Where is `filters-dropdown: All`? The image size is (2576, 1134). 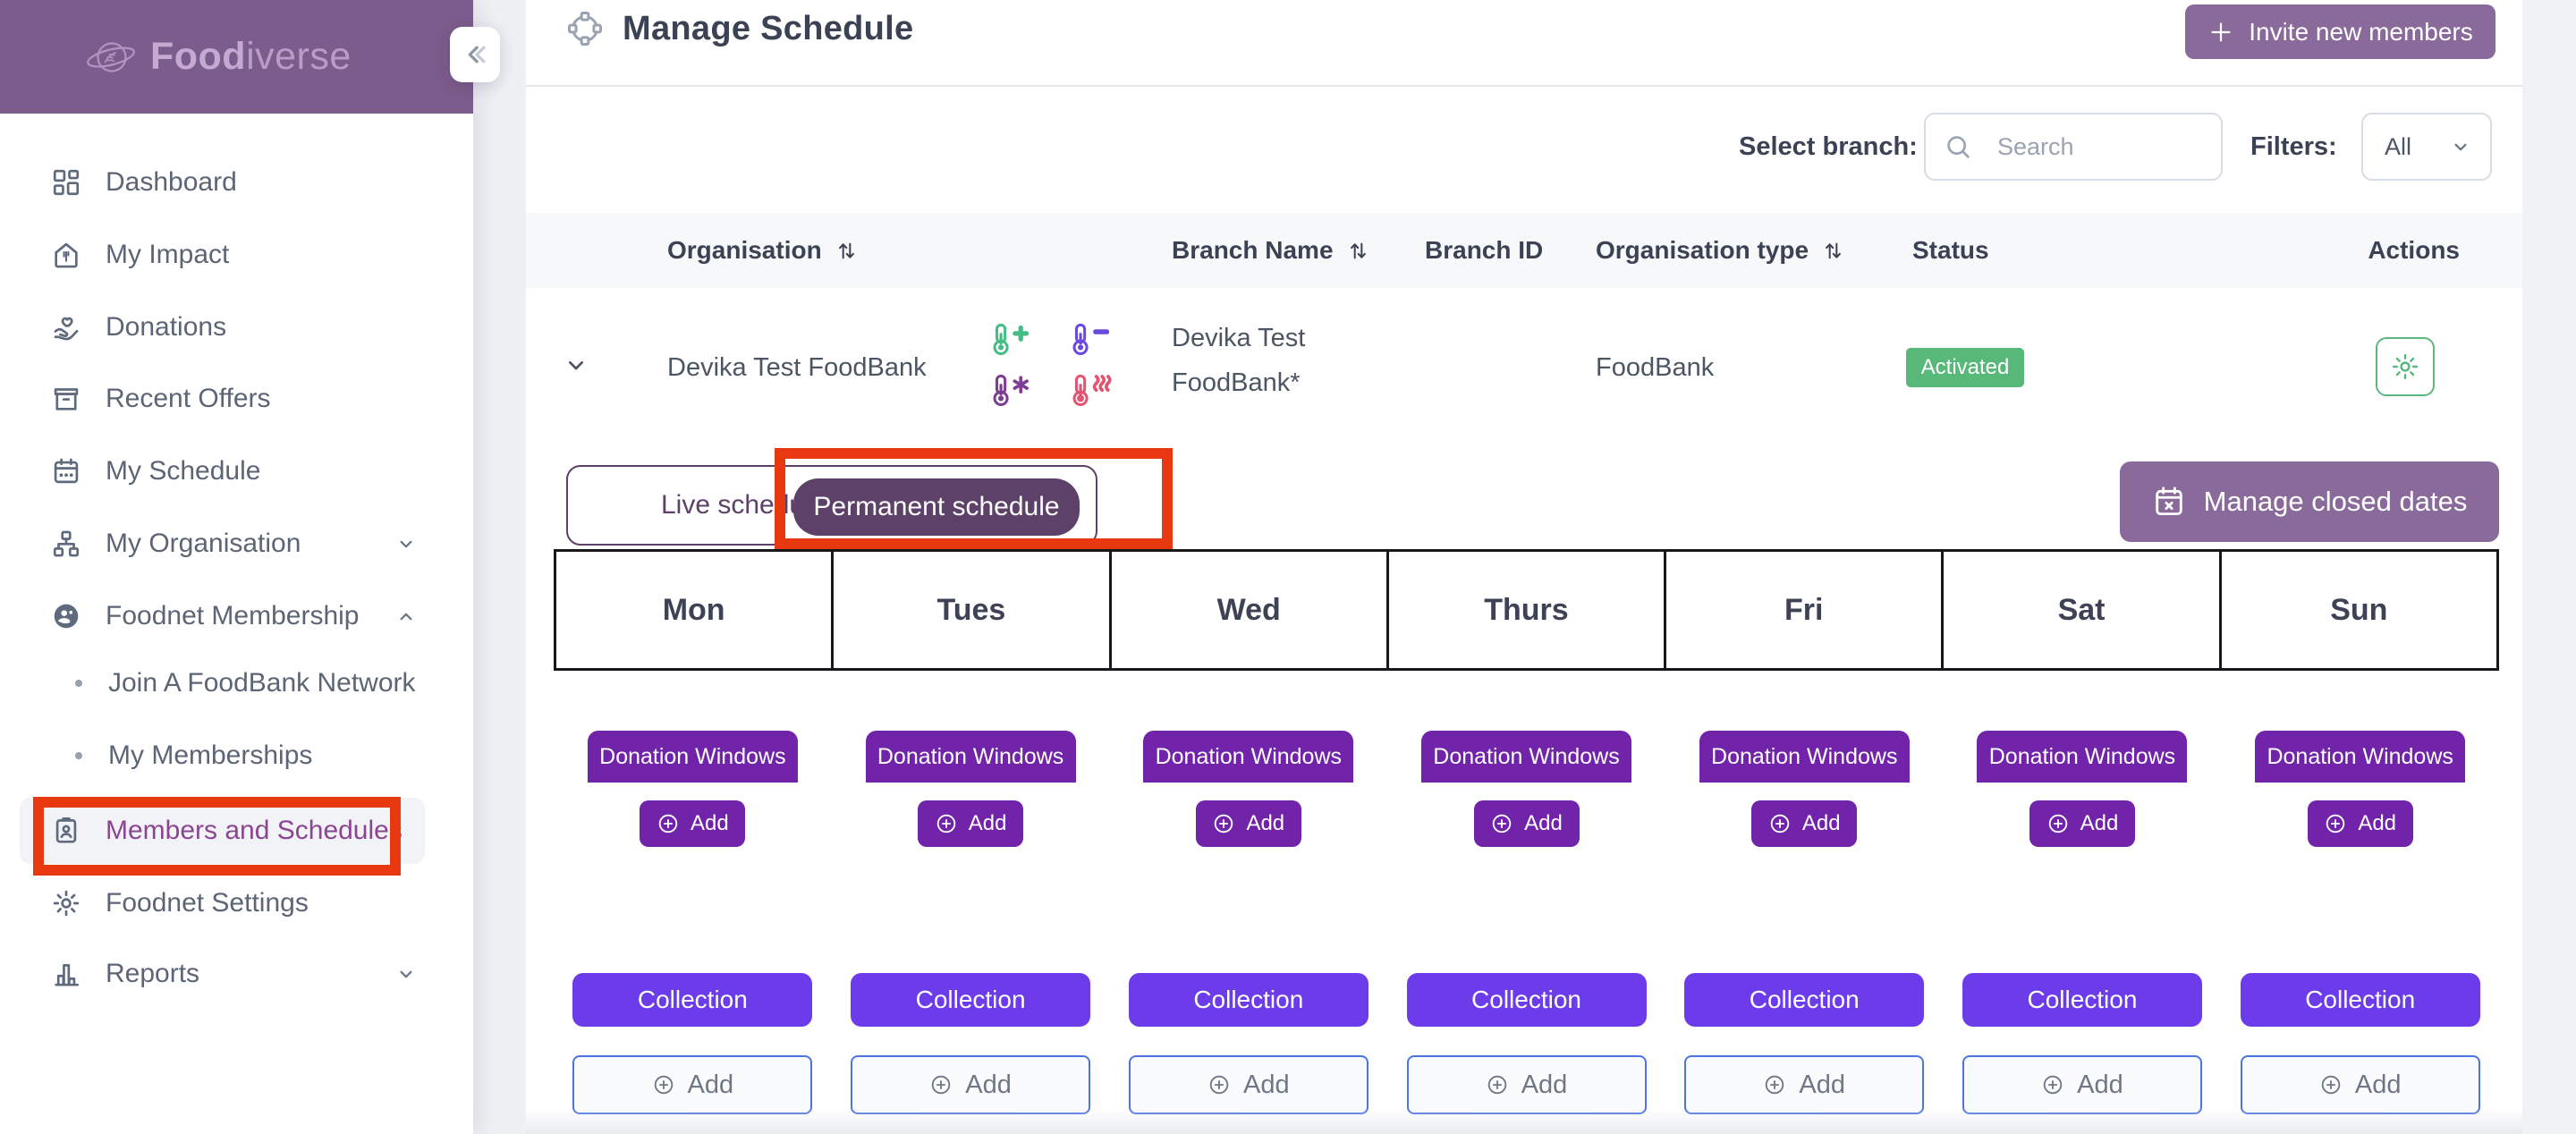
filters-dropdown: All is located at coordinates (2426, 147).